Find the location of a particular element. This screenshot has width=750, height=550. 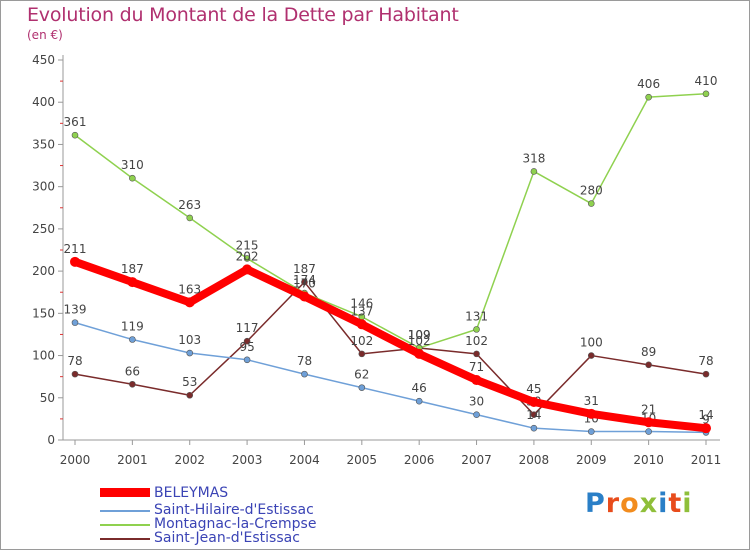

data-label: 310 is located at coordinates (132, 165).